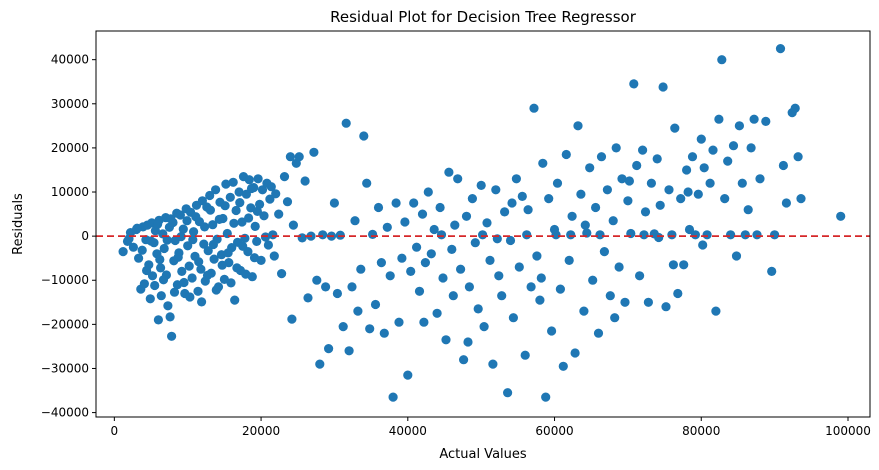 The image size is (879, 470). Describe the element at coordinates (115, 431) in the screenshot. I see `x-tick-label: 0` at that location.